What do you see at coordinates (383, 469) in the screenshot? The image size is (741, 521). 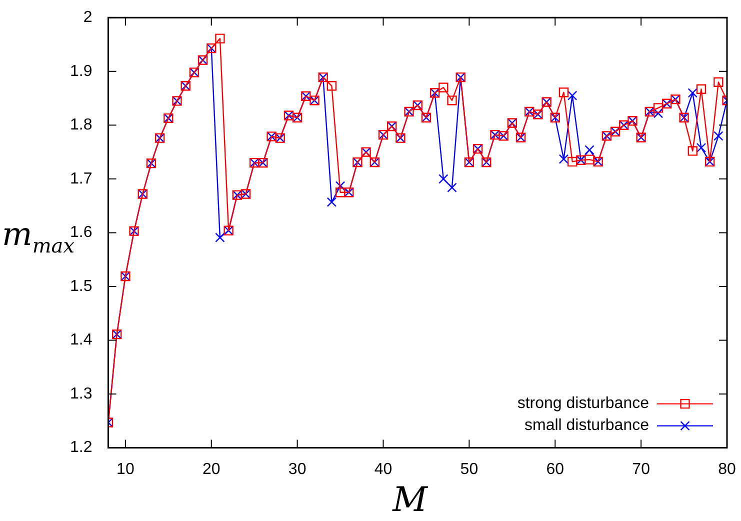 I see `x-tick-label: 40` at bounding box center [383, 469].